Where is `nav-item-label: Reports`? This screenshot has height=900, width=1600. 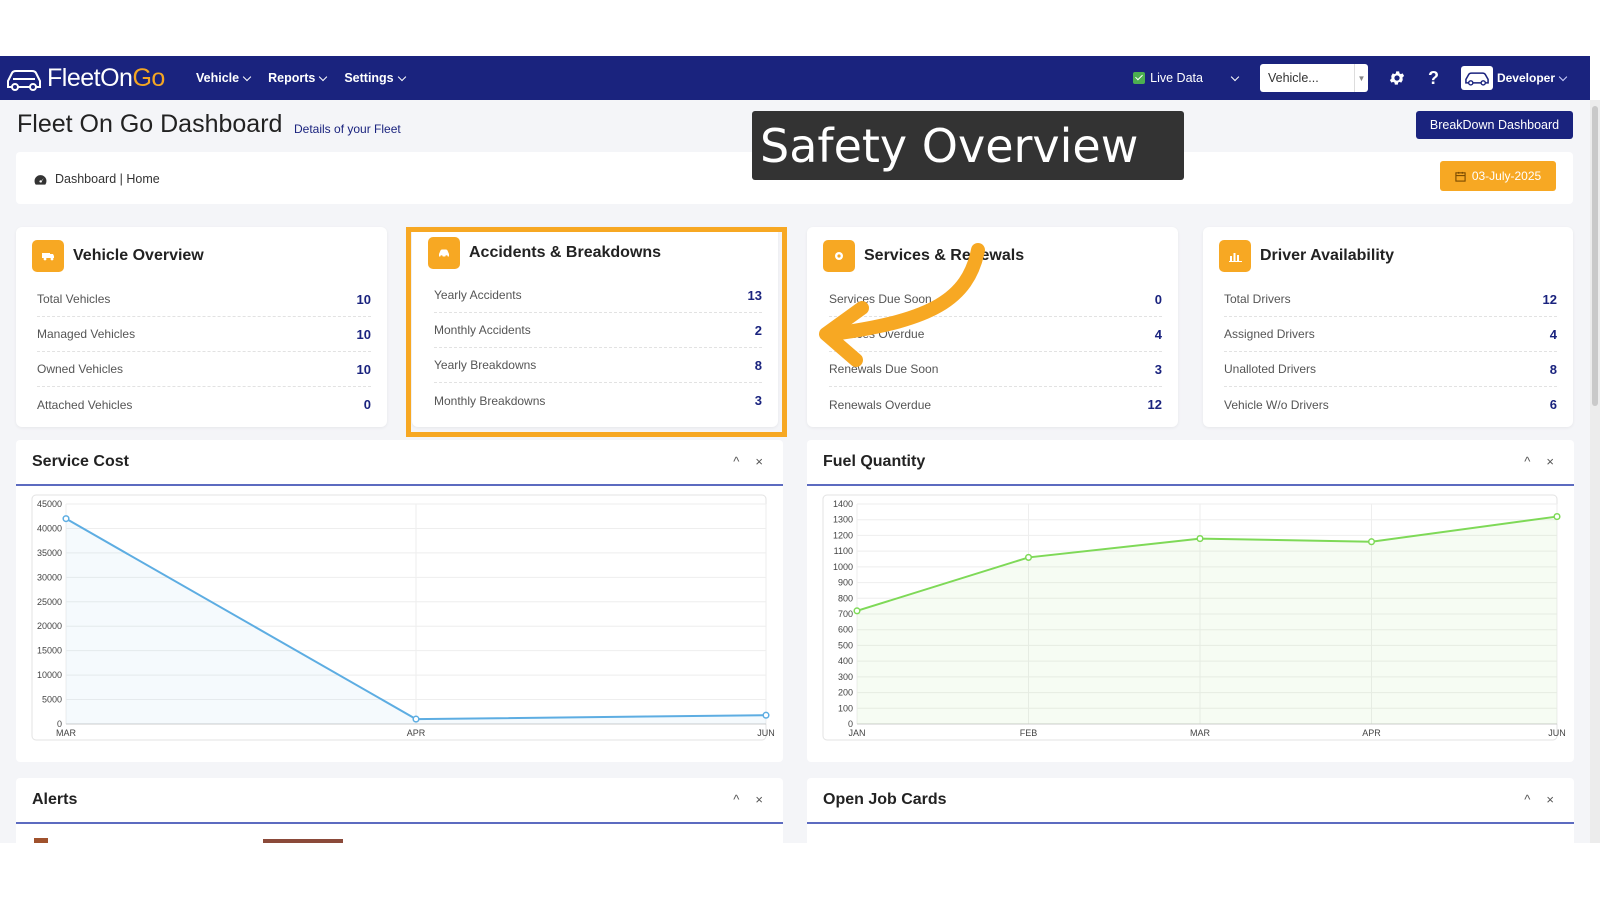 nav-item-label: Reports is located at coordinates (292, 78).